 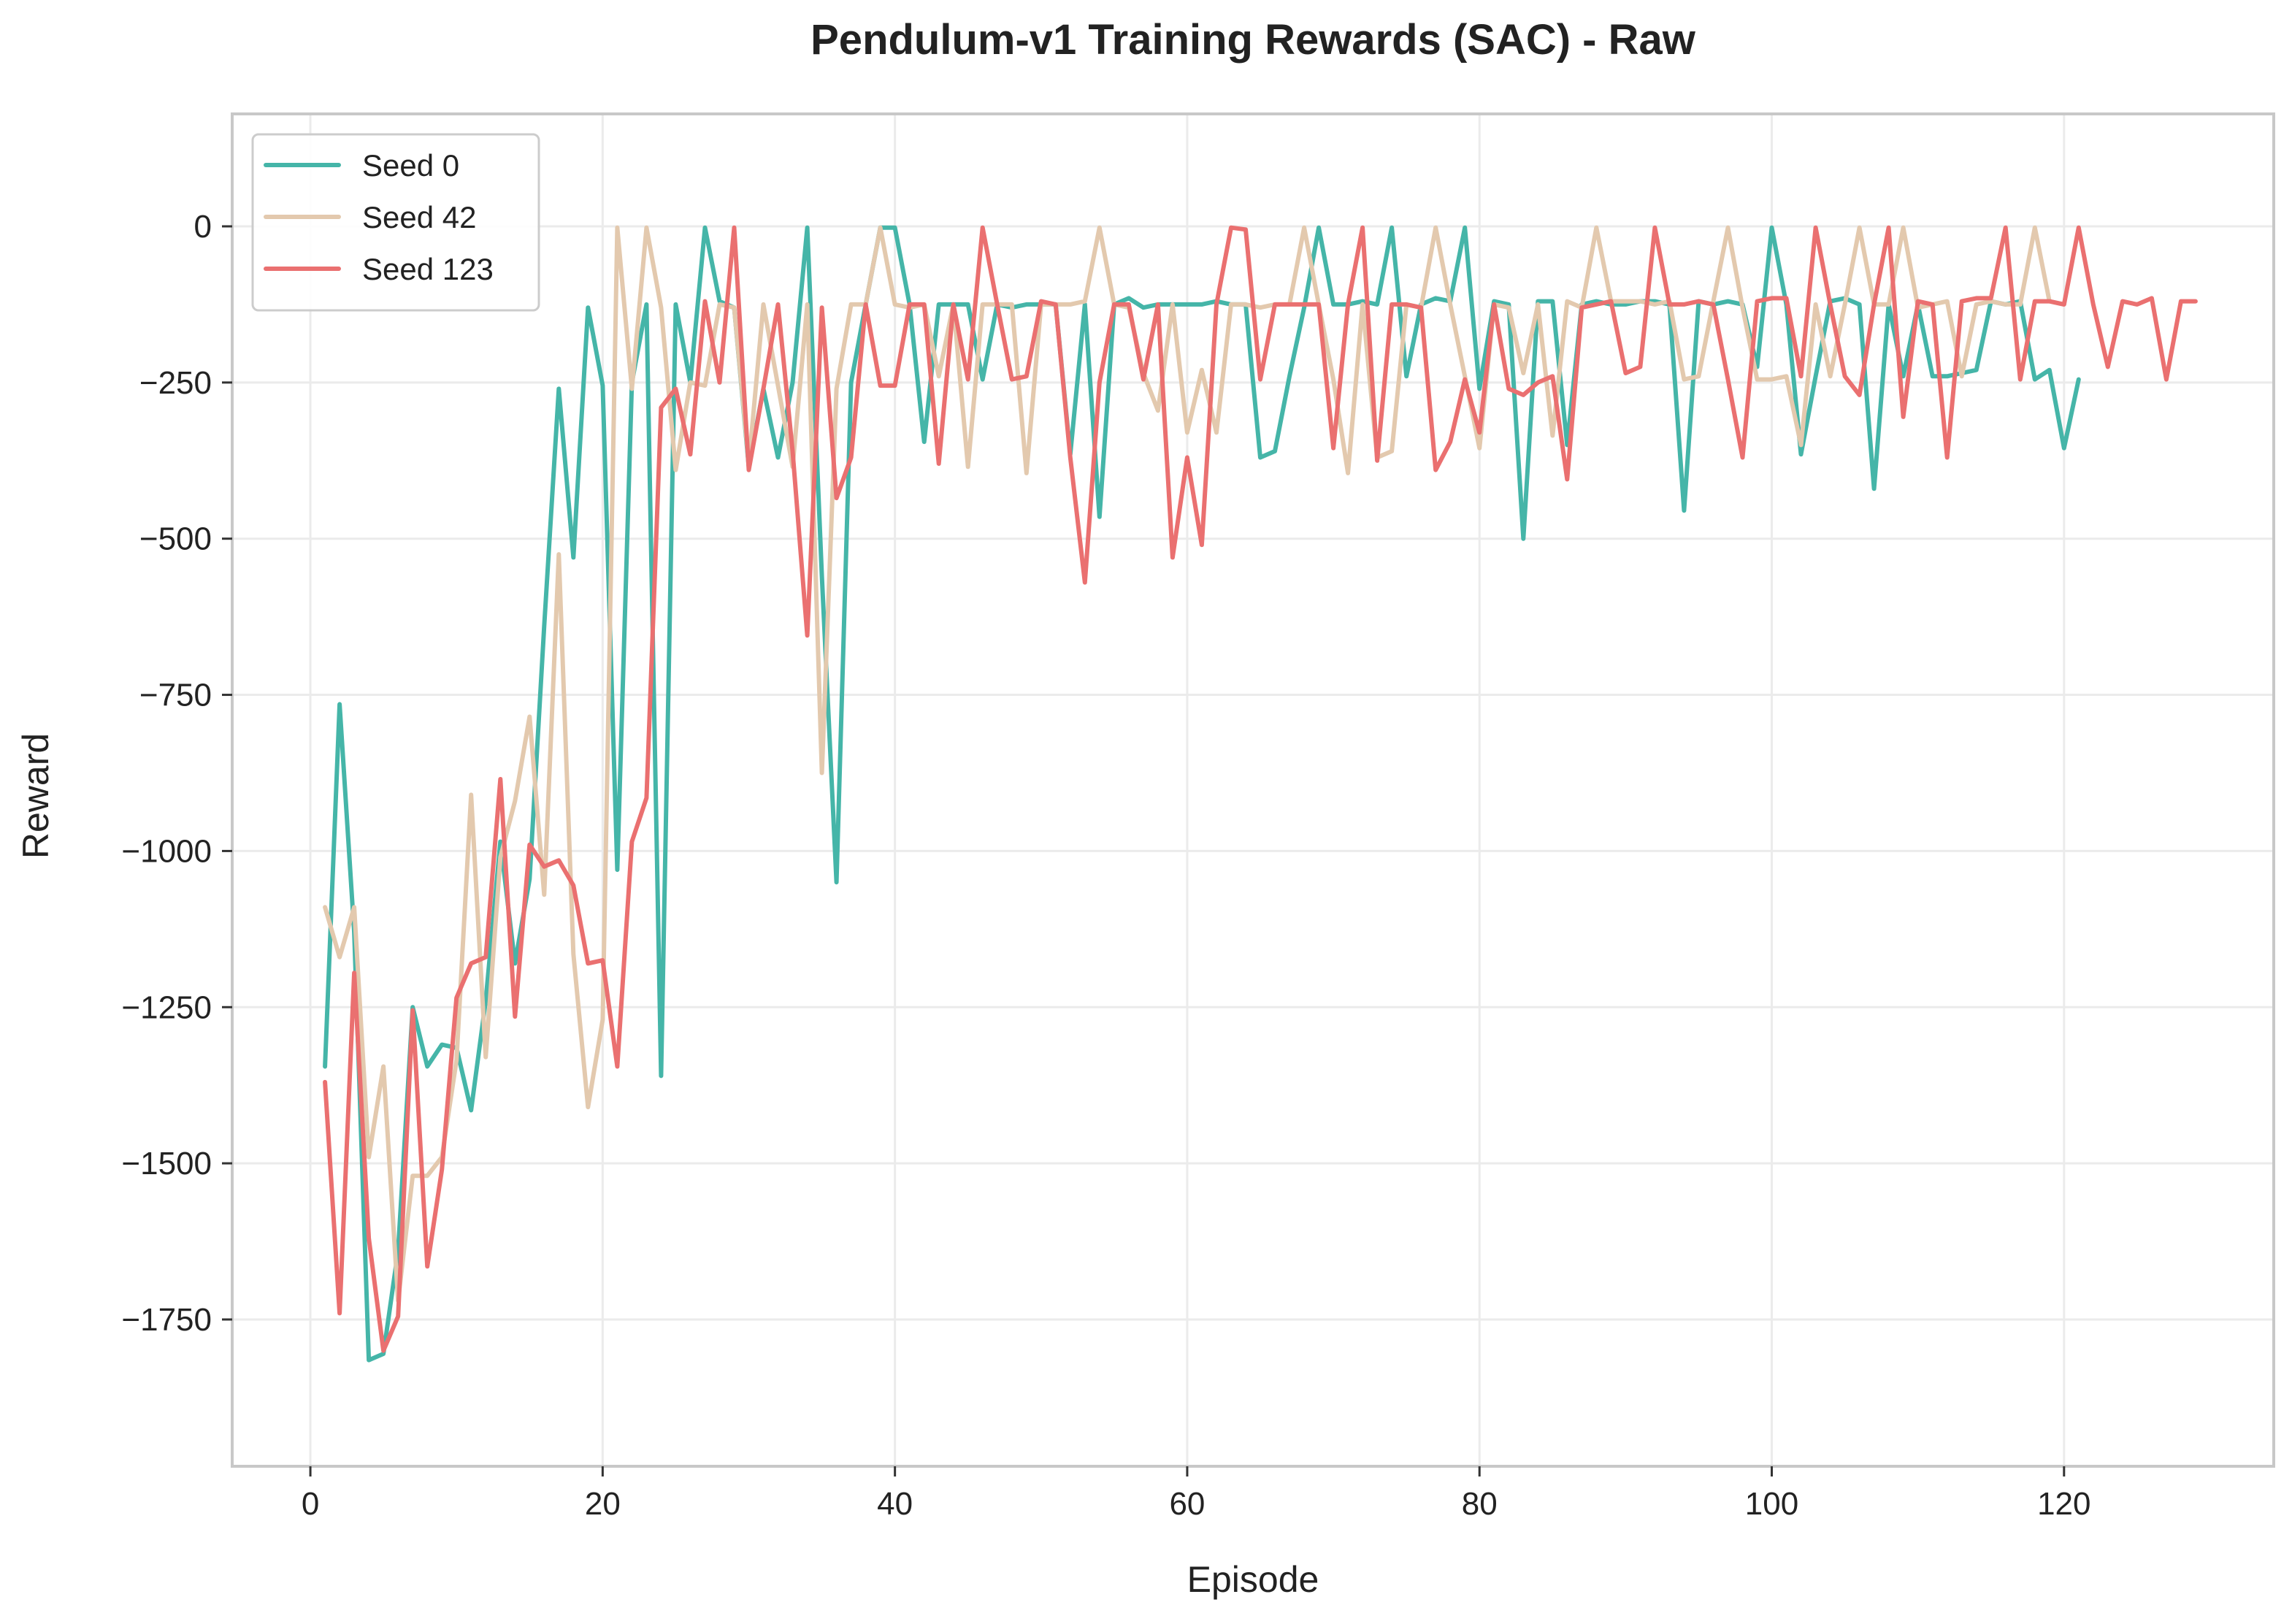 I want to click on y-tick-label: −1500, so click(x=166, y=1163).